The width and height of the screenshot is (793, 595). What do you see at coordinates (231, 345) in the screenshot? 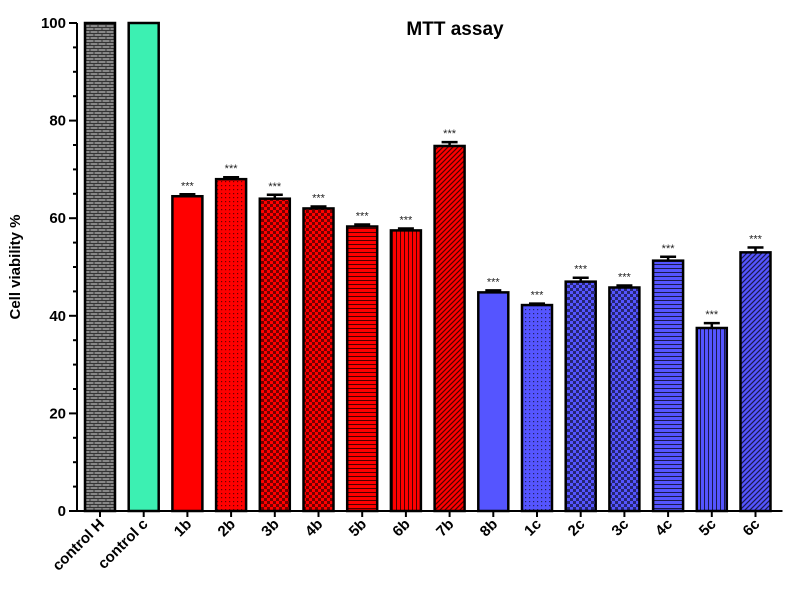
I see `bar-2b` at bounding box center [231, 345].